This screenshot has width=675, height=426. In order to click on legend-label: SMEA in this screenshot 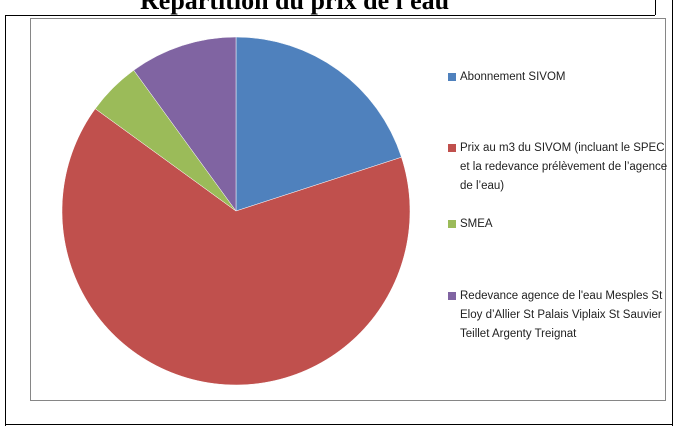, I will do `click(476, 224)`.